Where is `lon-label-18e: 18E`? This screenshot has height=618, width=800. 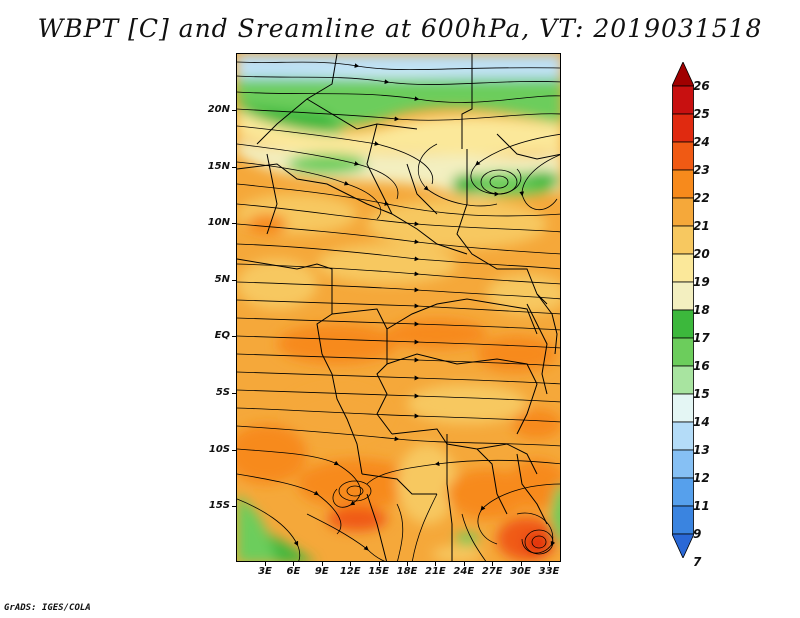 lon-label-18e: 18E is located at coordinates (407, 571).